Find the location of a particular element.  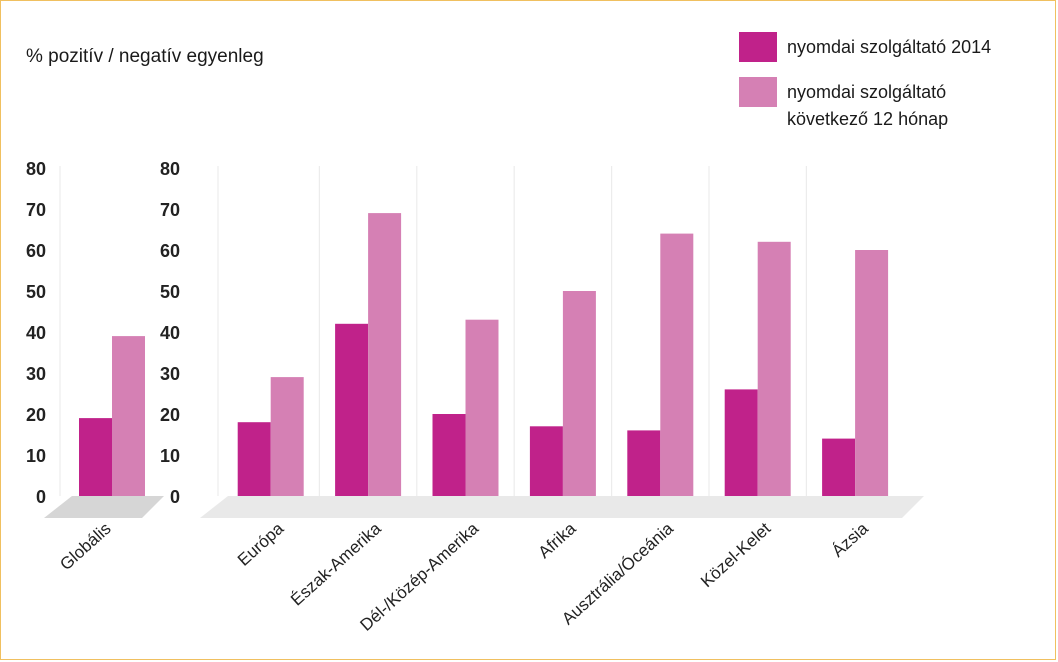

category-label: Ázsia is located at coordinates (850, 539).